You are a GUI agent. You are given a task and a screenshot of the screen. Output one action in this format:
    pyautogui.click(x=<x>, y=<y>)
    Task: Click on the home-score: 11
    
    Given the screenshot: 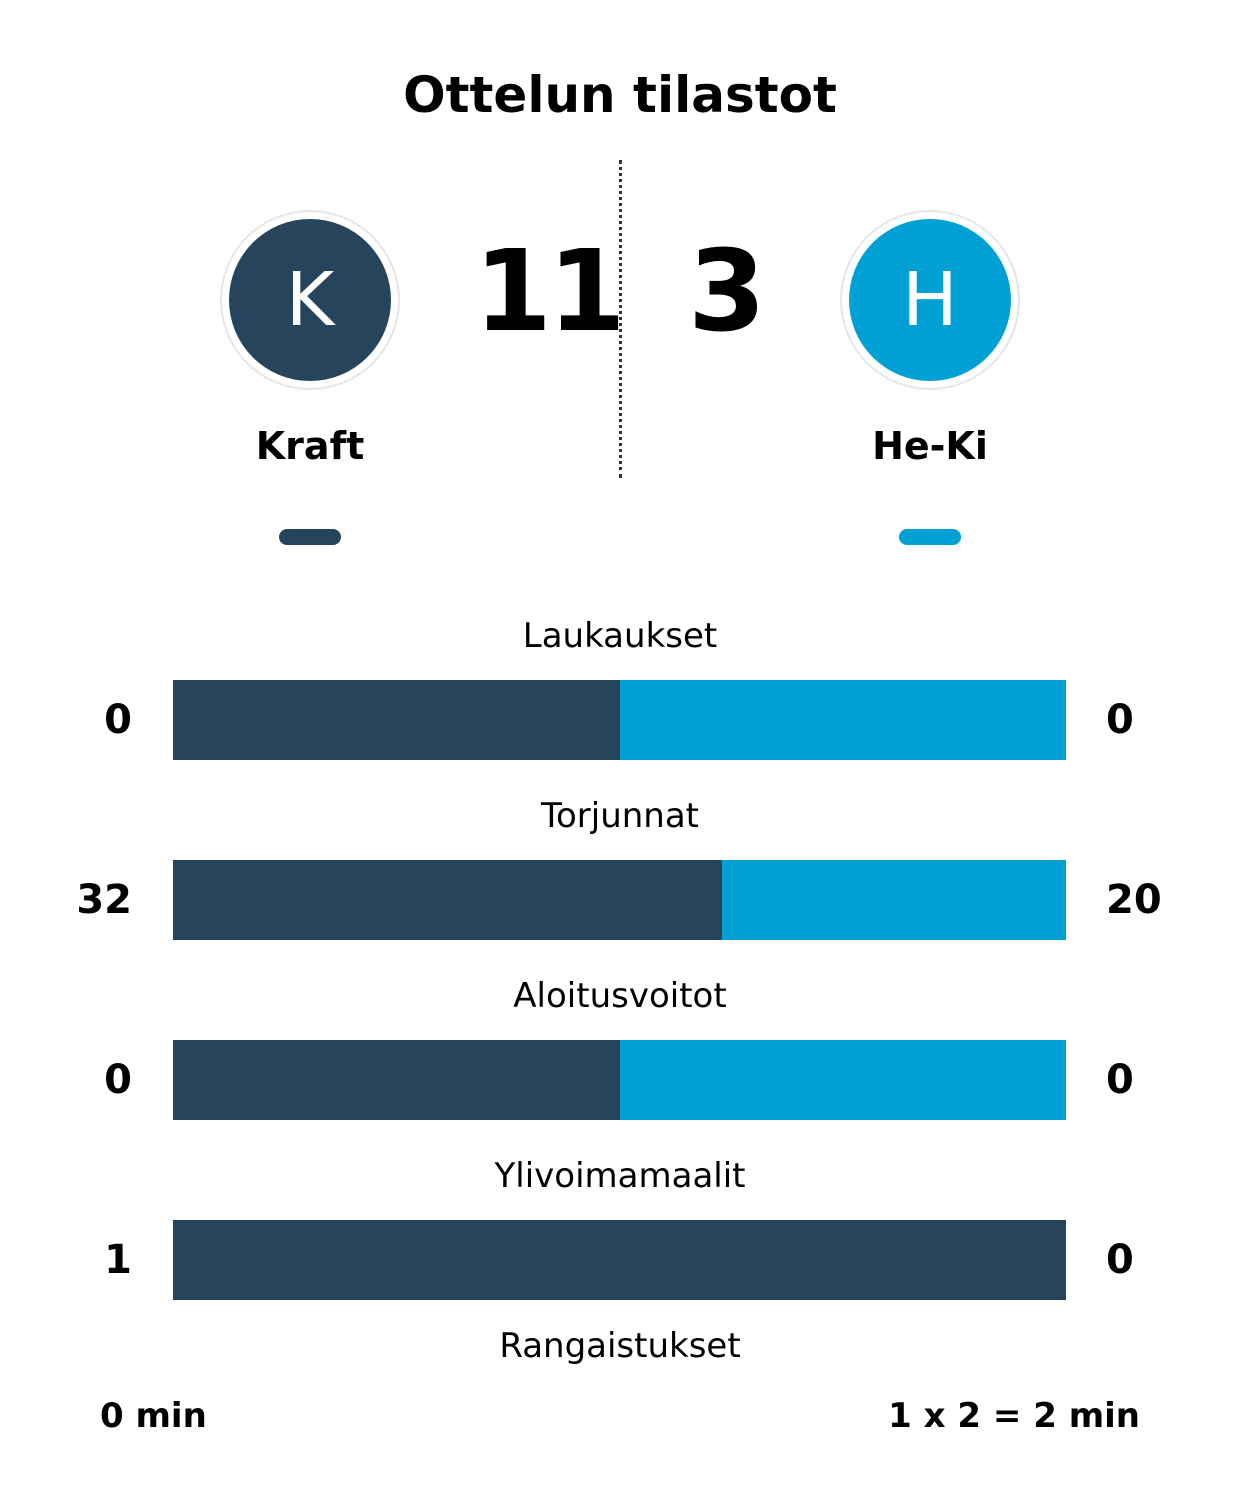 What is the action you would take?
    pyautogui.click(x=550, y=292)
    